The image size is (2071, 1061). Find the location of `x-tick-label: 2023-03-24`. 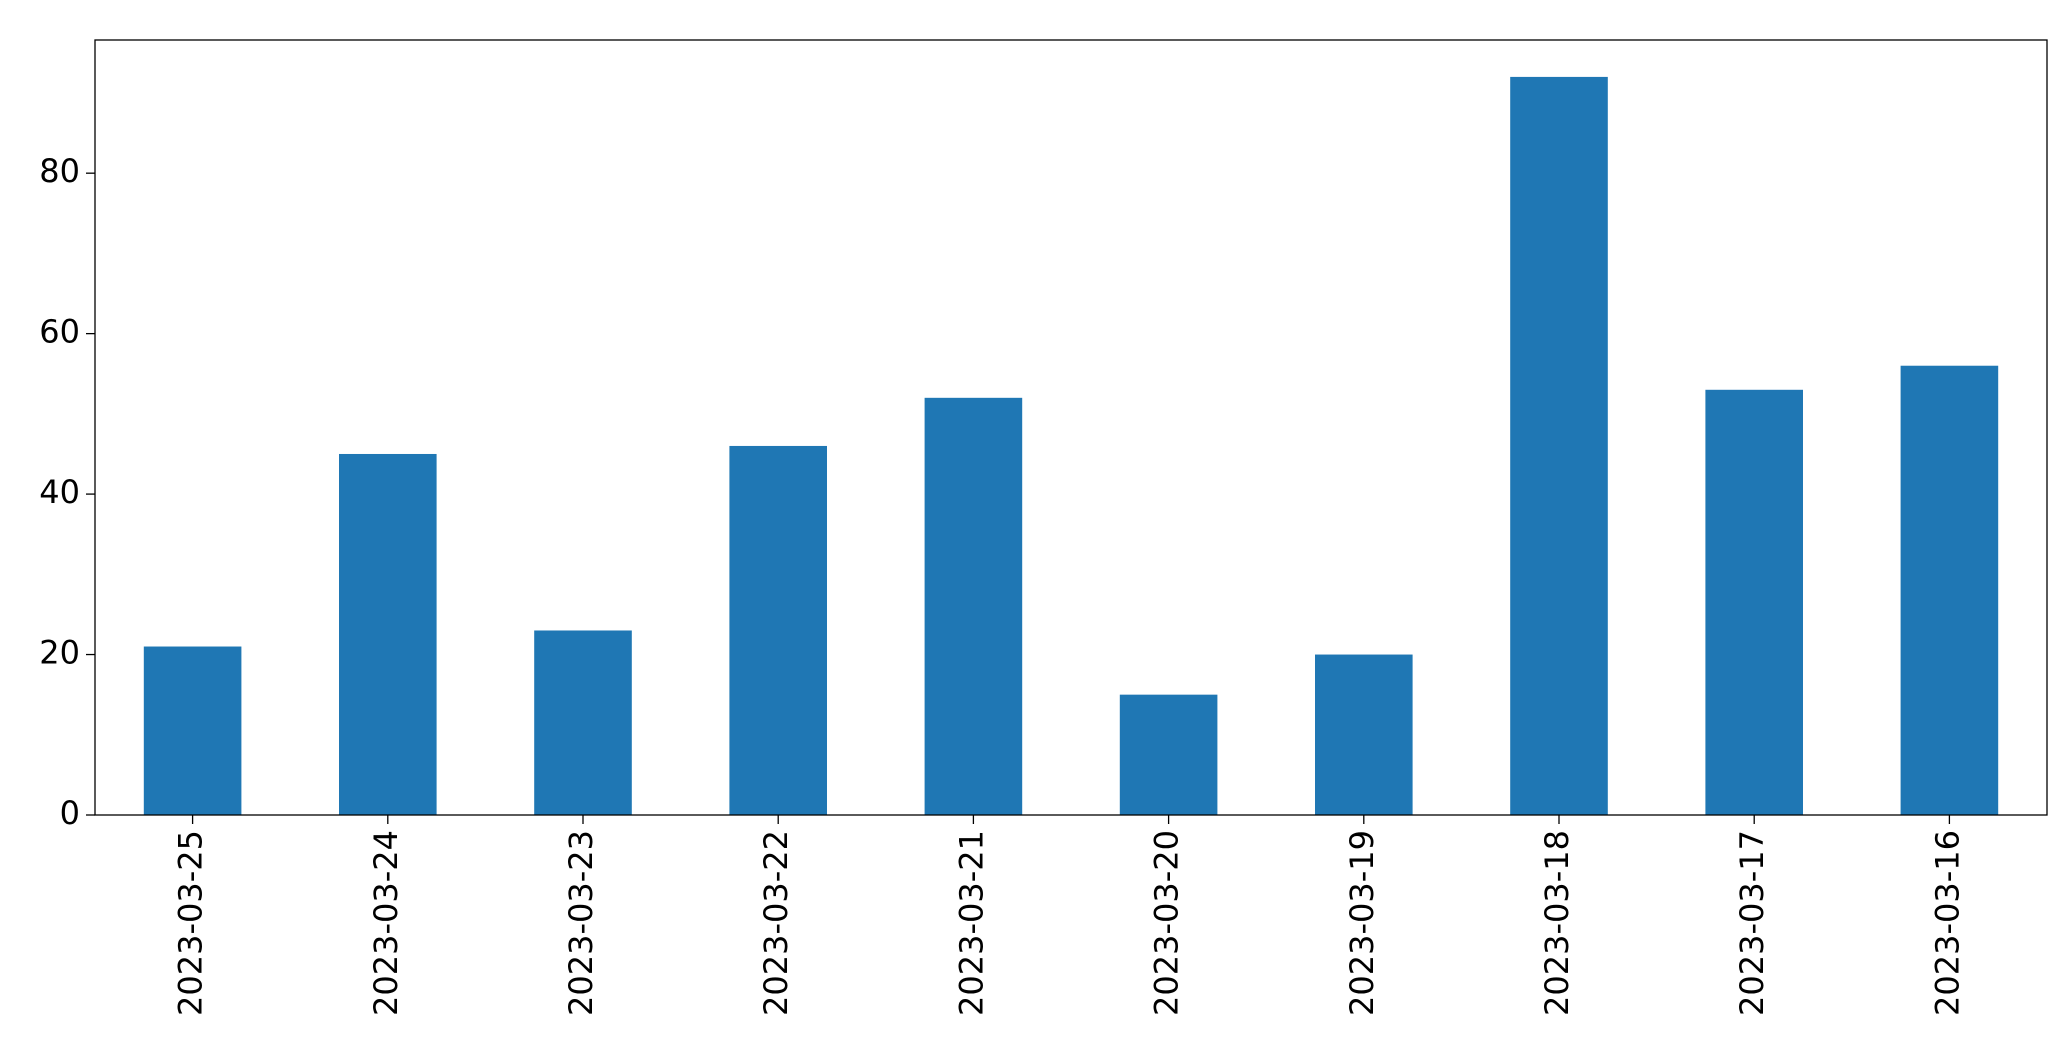

x-tick-label: 2023-03-24 is located at coordinates (386, 923).